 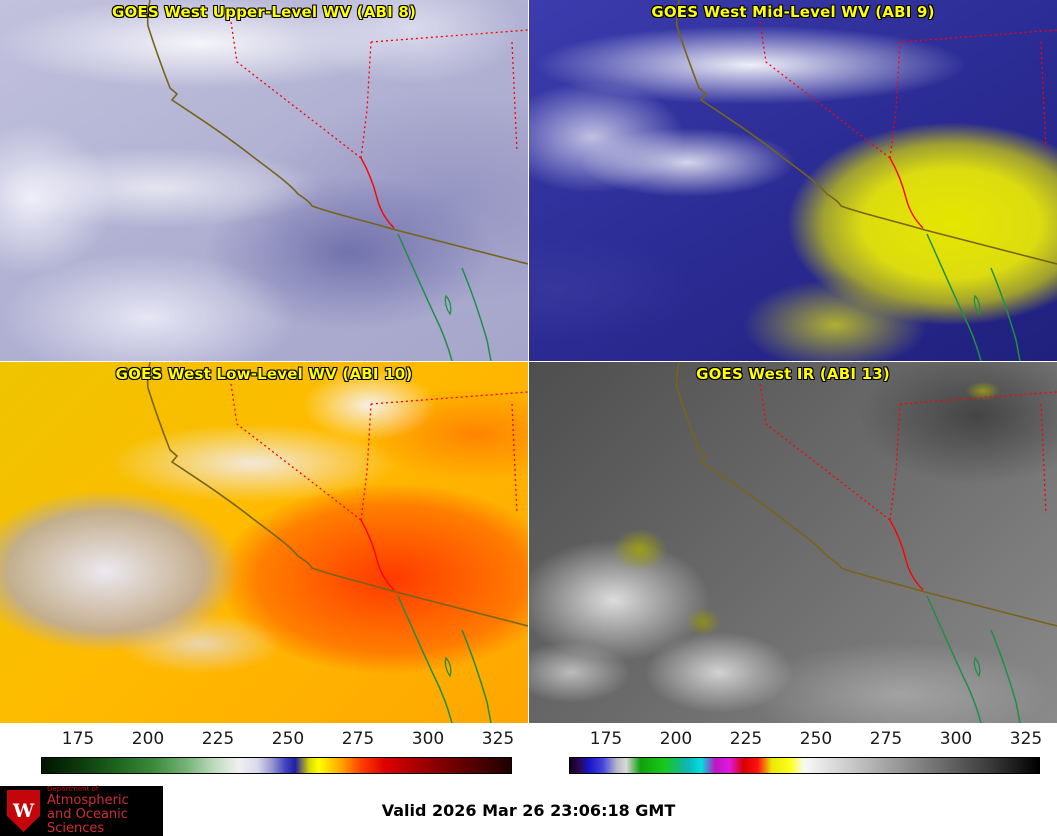 I want to click on panel-title-ir: GOES West IR (ABI 13), so click(x=793, y=374).